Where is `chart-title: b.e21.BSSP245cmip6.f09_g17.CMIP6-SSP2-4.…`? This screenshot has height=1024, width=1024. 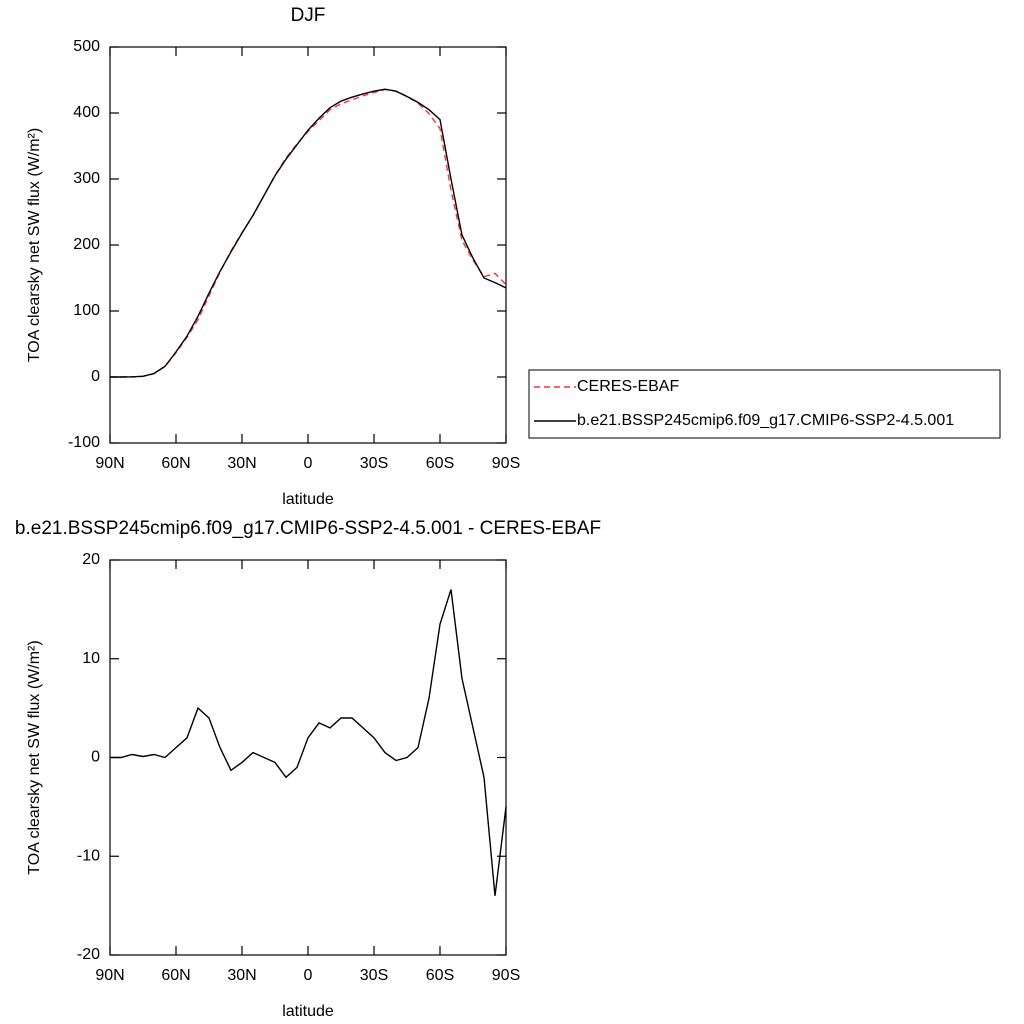
chart-title: b.e21.BSSP245cmip6.f09_g17.CMIP6-SSP2-4.… is located at coordinates (308, 528).